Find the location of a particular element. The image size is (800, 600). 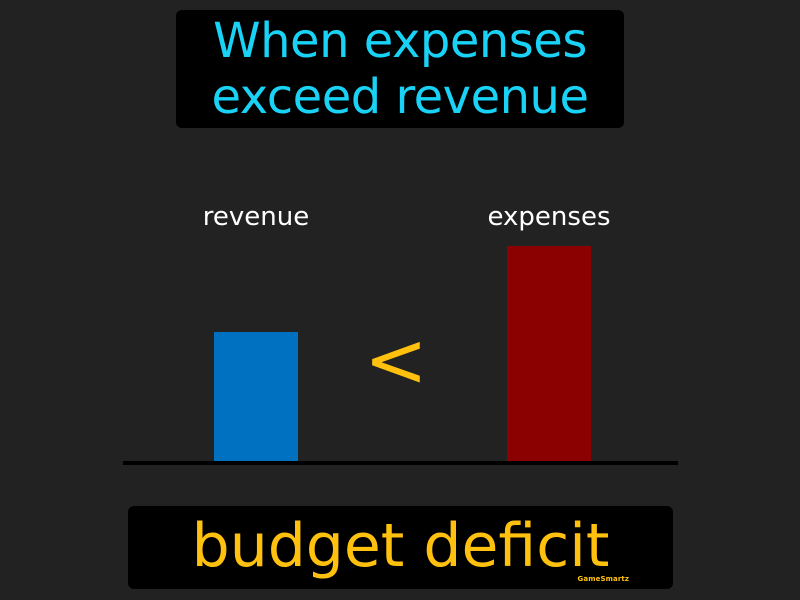

expenses-label: expenses is located at coordinates (549, 217).